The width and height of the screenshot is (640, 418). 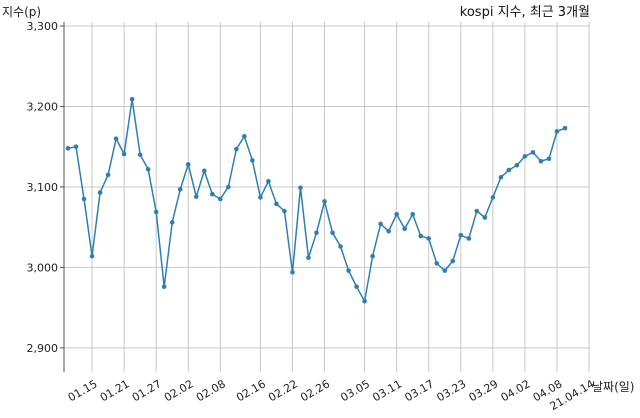 I want to click on x-tick-label: 03.05, so click(x=355, y=390).